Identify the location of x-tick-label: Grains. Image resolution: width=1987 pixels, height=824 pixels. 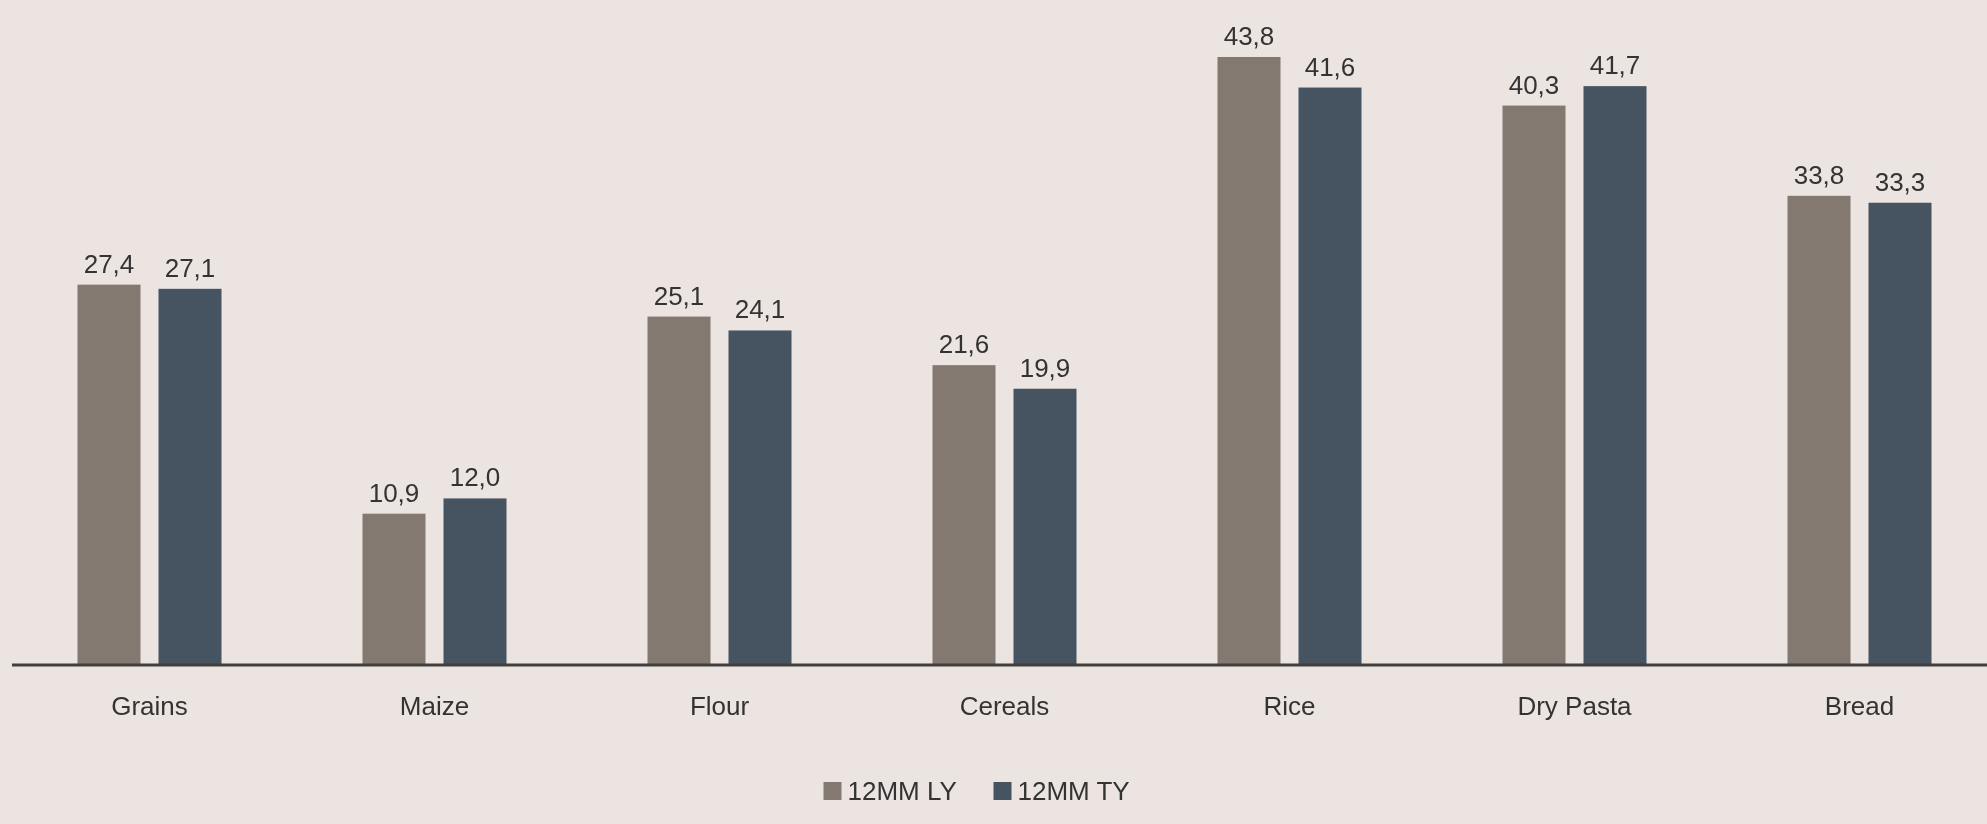
(149, 706).